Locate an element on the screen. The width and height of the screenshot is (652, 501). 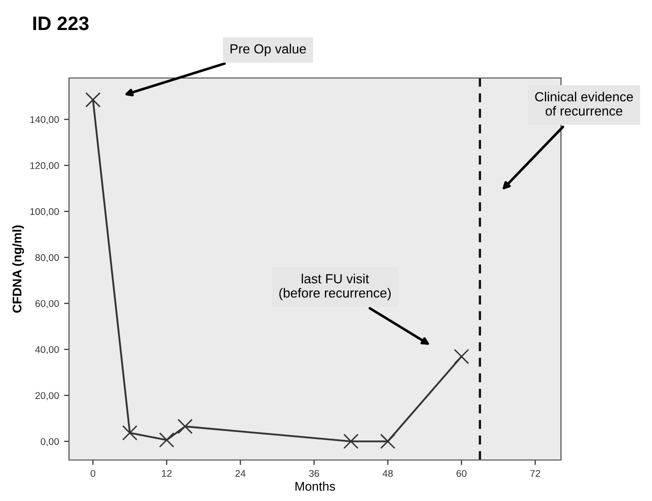
text: Pre Op value is located at coordinates (268, 50).